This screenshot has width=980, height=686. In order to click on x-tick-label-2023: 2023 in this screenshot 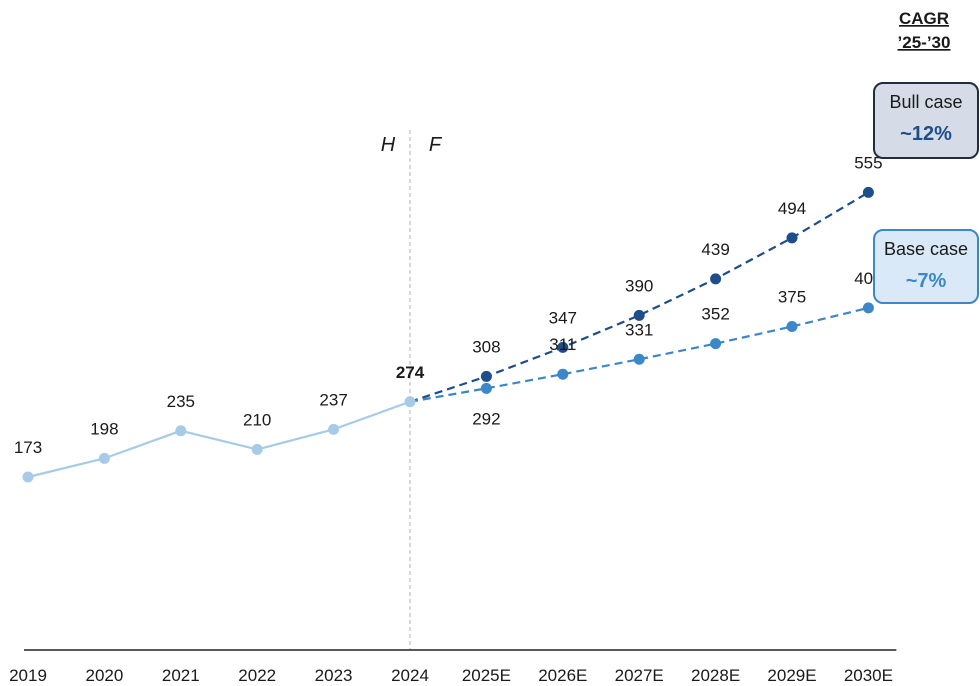, I will do `click(334, 675)`.